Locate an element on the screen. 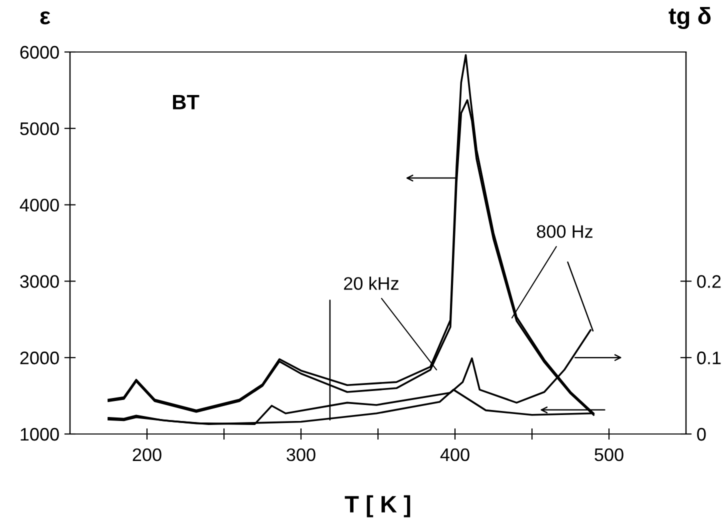 The width and height of the screenshot is (725, 527). x-tick-label: 200 is located at coordinates (147, 455).